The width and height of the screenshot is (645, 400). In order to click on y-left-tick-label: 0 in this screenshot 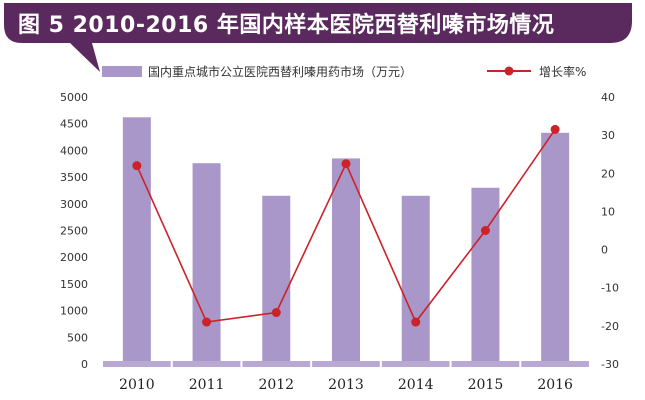, I will do `click(84, 364)`.